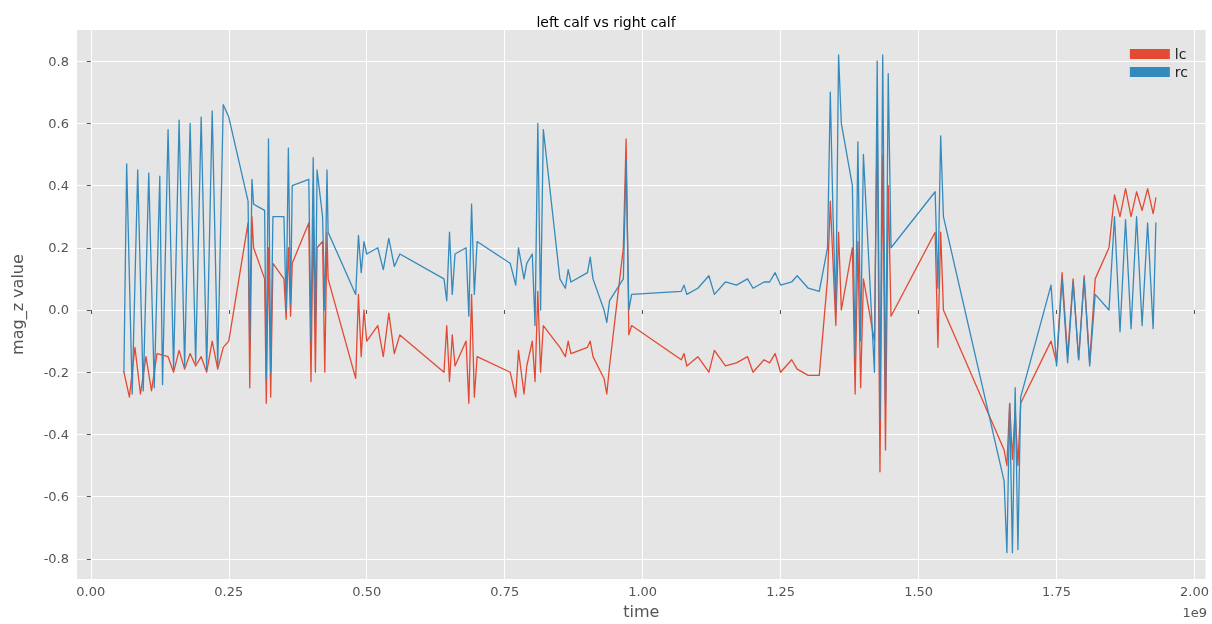 This screenshot has width=1212, height=624. What do you see at coordinates (781, 592) in the screenshot?
I see `x-tick-label: 1.25` at bounding box center [781, 592].